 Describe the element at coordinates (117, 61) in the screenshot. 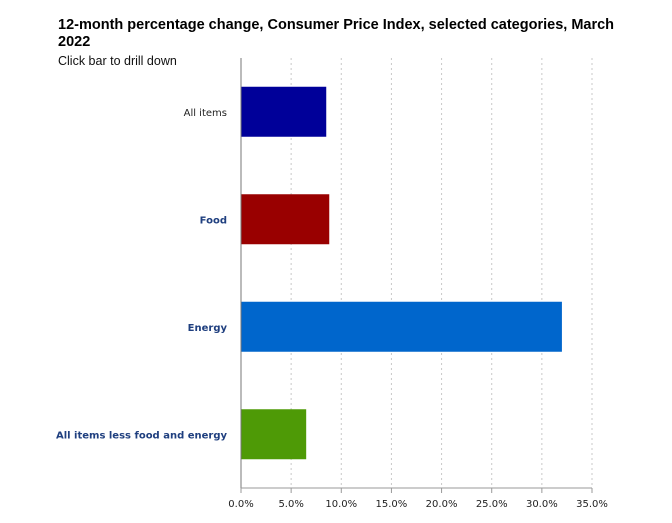

I see `chart-subtitle: Click bar to drill down` at that location.